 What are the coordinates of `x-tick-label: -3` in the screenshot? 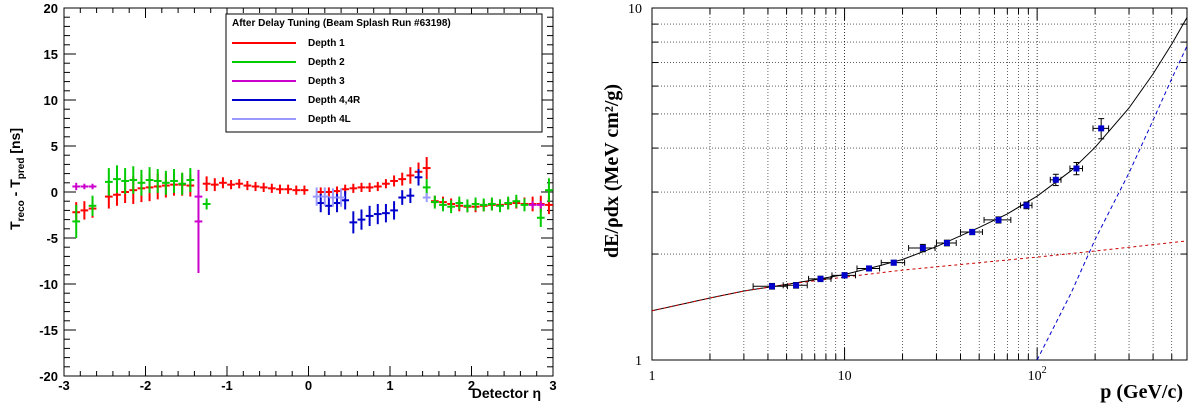 It's located at (64, 385).